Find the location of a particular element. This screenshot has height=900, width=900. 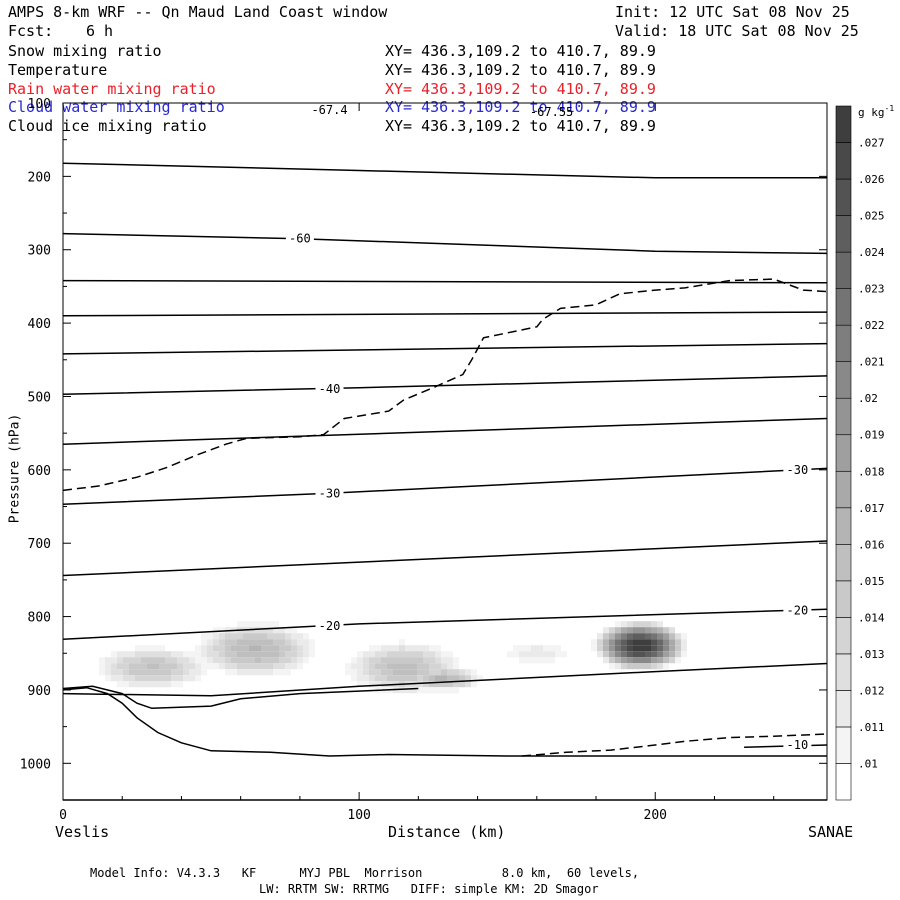

forecast-label: Fcst: is located at coordinates (31, 31).